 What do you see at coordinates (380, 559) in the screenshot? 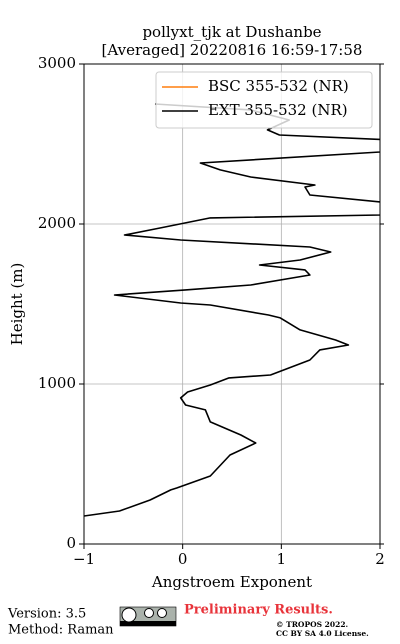
I see `x-tick-label: 2` at bounding box center [380, 559].